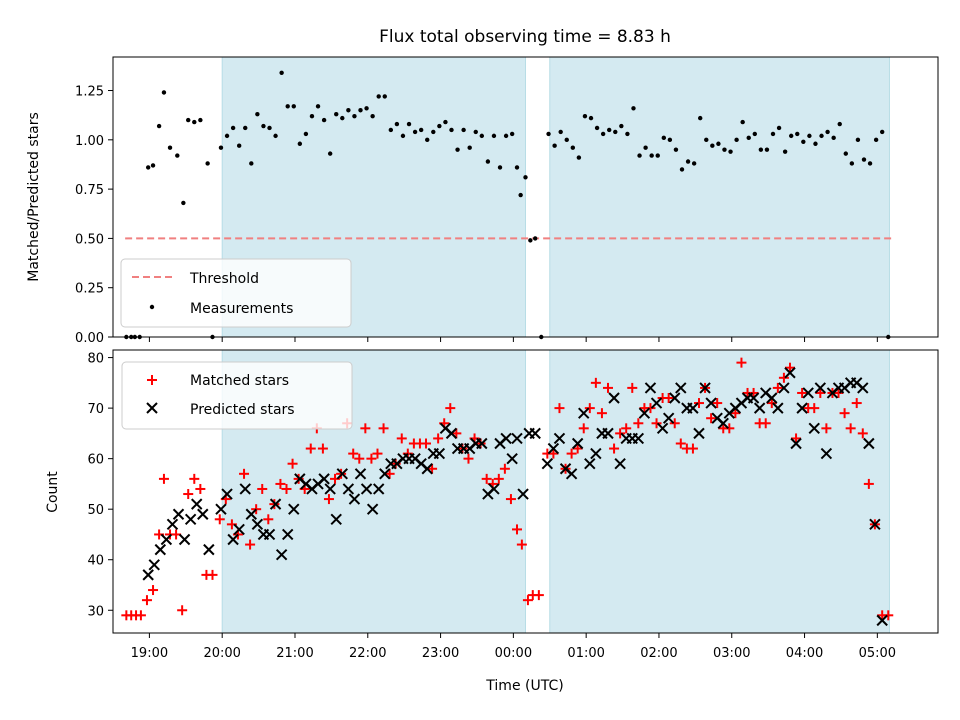 This screenshot has height=720, width=960. Describe the element at coordinates (585, 653) in the screenshot. I see `bottom-x-tick-label: 01:00` at that location.